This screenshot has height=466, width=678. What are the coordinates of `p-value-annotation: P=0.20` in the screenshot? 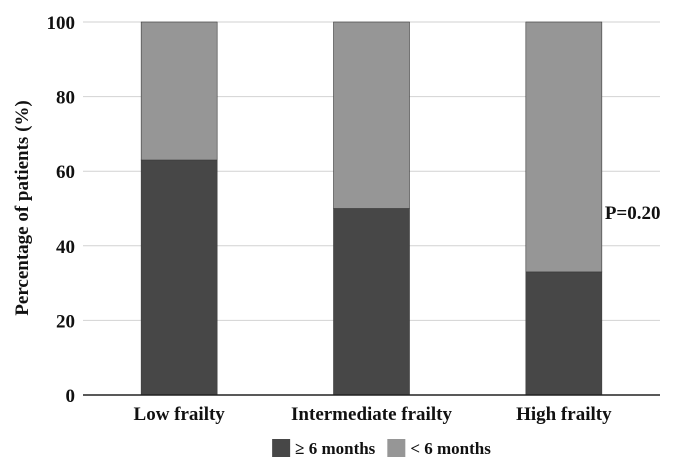 It's located at (633, 213).